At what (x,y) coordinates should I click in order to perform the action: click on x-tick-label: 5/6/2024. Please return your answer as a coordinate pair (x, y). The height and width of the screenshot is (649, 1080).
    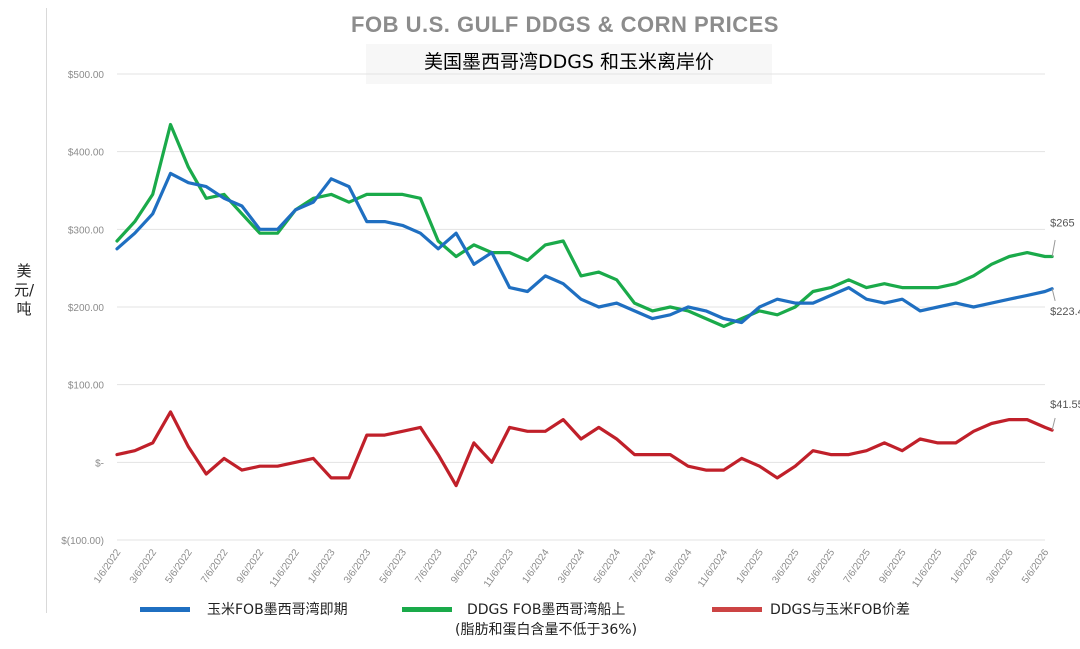
    Looking at the image, I should click on (608, 566).